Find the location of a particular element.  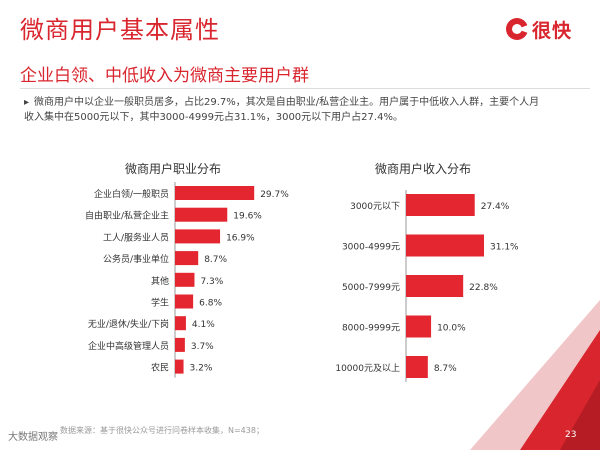

value-label: 3.2% is located at coordinates (201, 369).